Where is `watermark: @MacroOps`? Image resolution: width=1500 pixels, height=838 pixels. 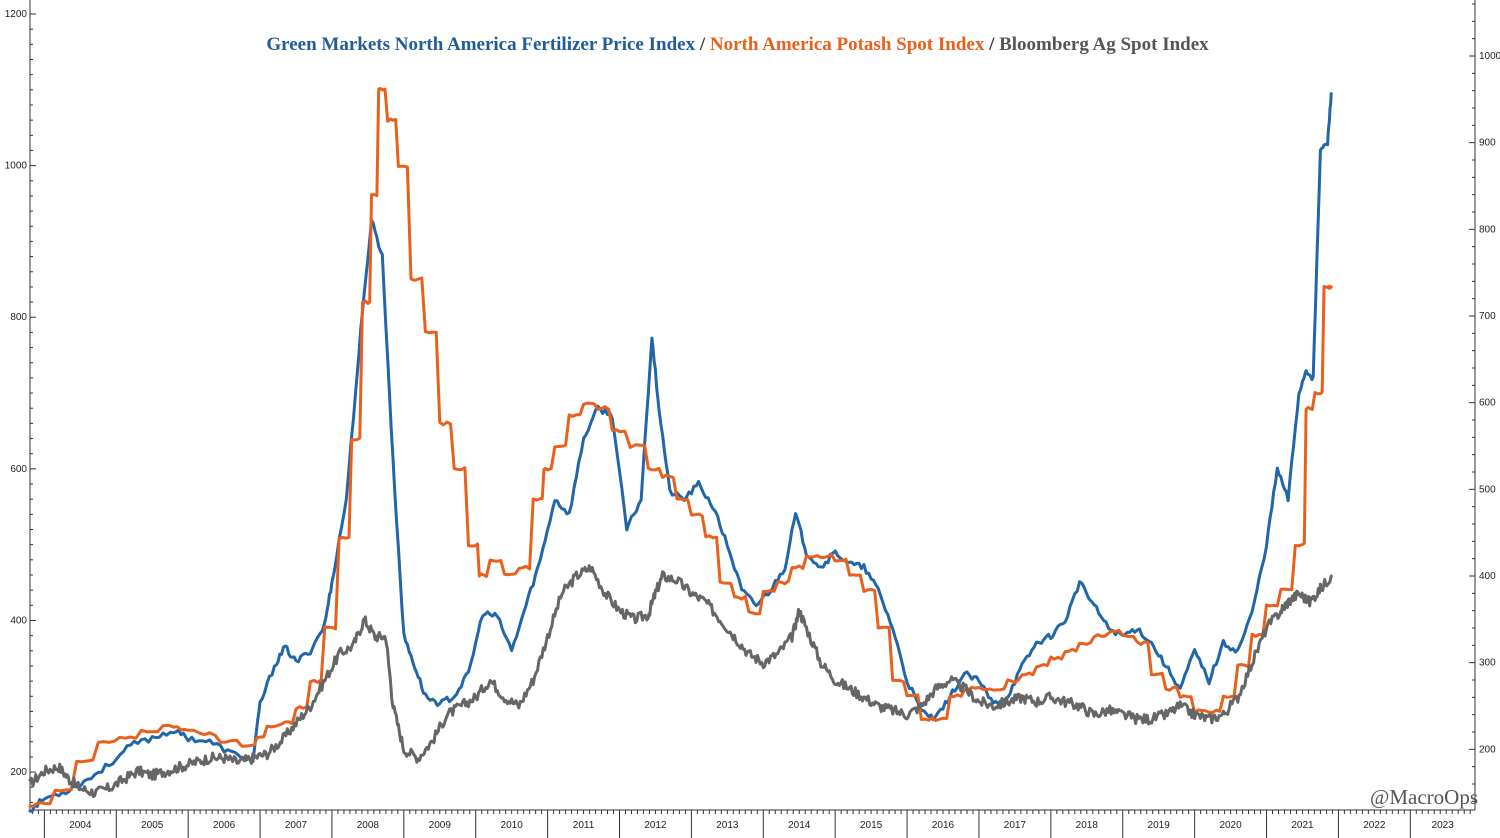
watermark: @MacroOps is located at coordinates (1424, 797).